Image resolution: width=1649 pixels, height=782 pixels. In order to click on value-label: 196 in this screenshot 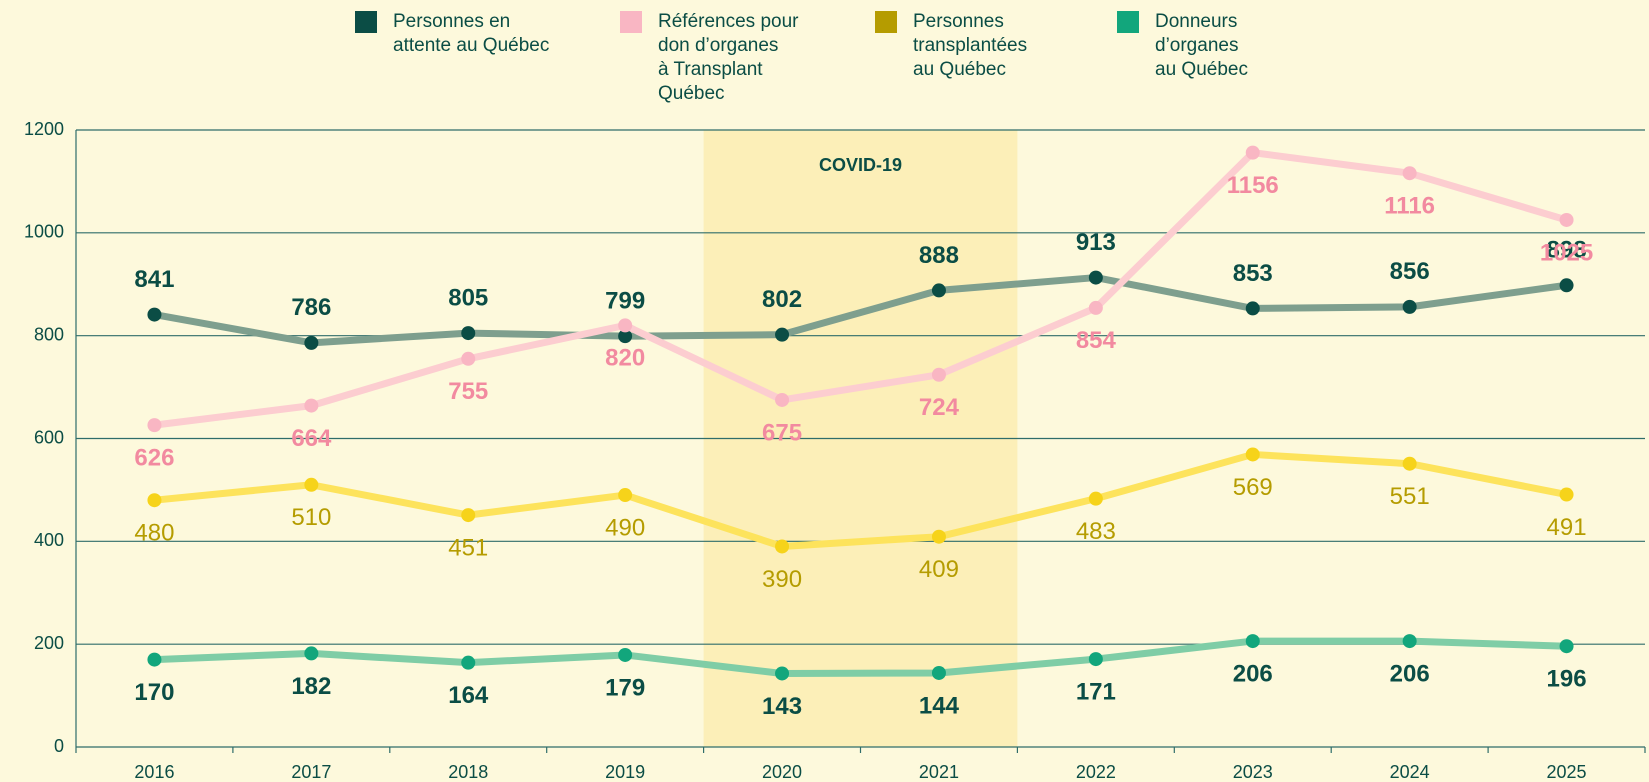, I will do `click(1567, 679)`.